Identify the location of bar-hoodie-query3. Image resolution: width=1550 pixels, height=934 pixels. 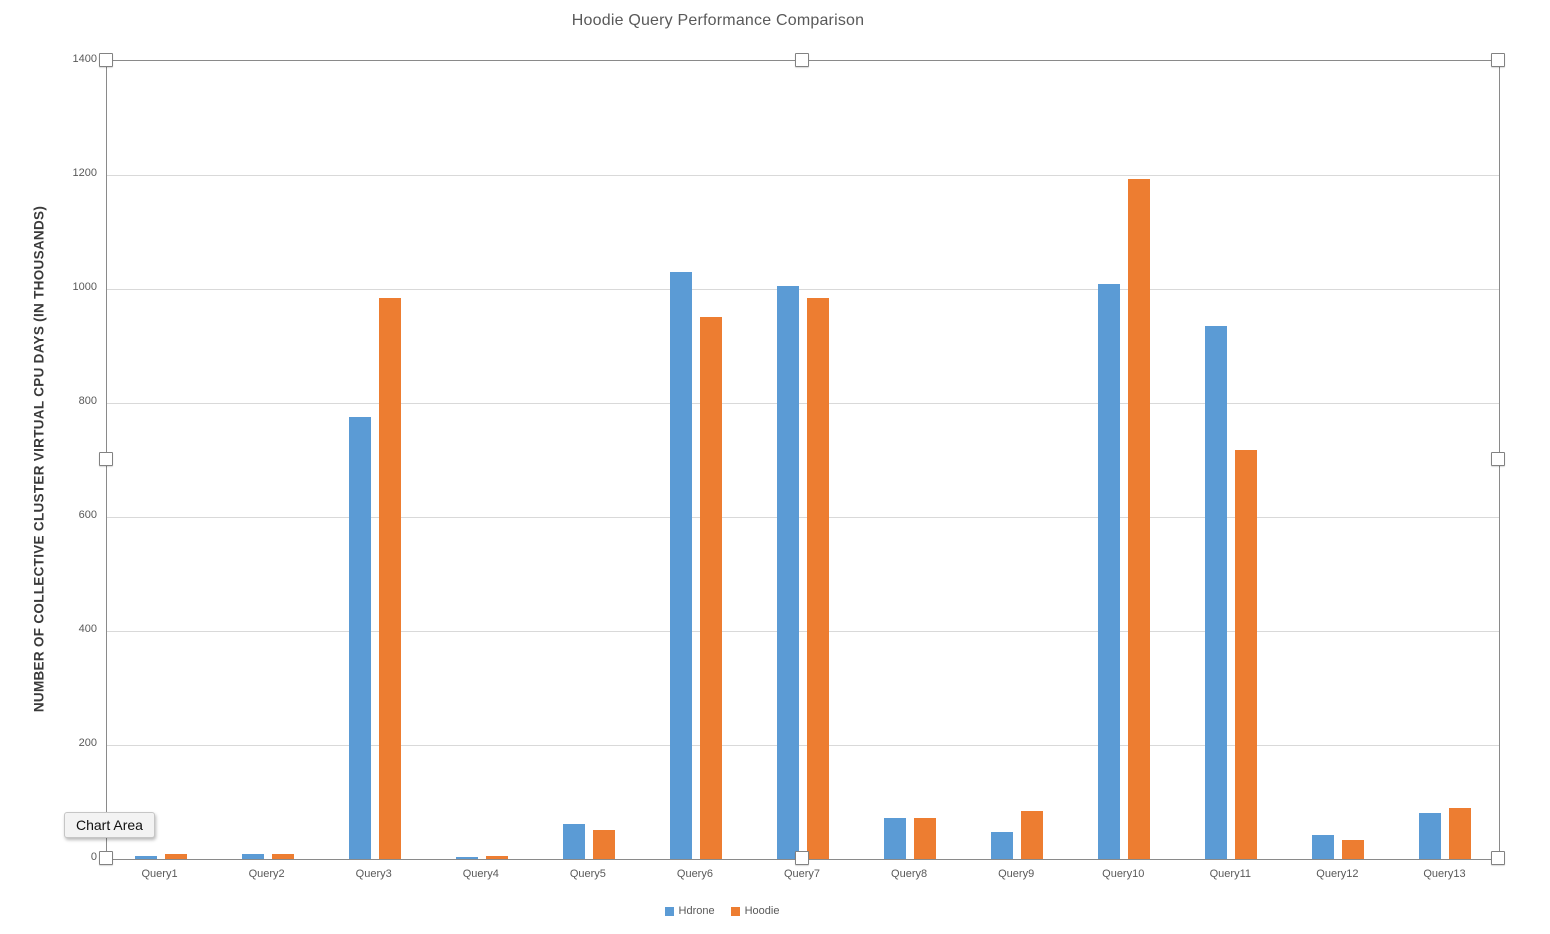
(389, 578).